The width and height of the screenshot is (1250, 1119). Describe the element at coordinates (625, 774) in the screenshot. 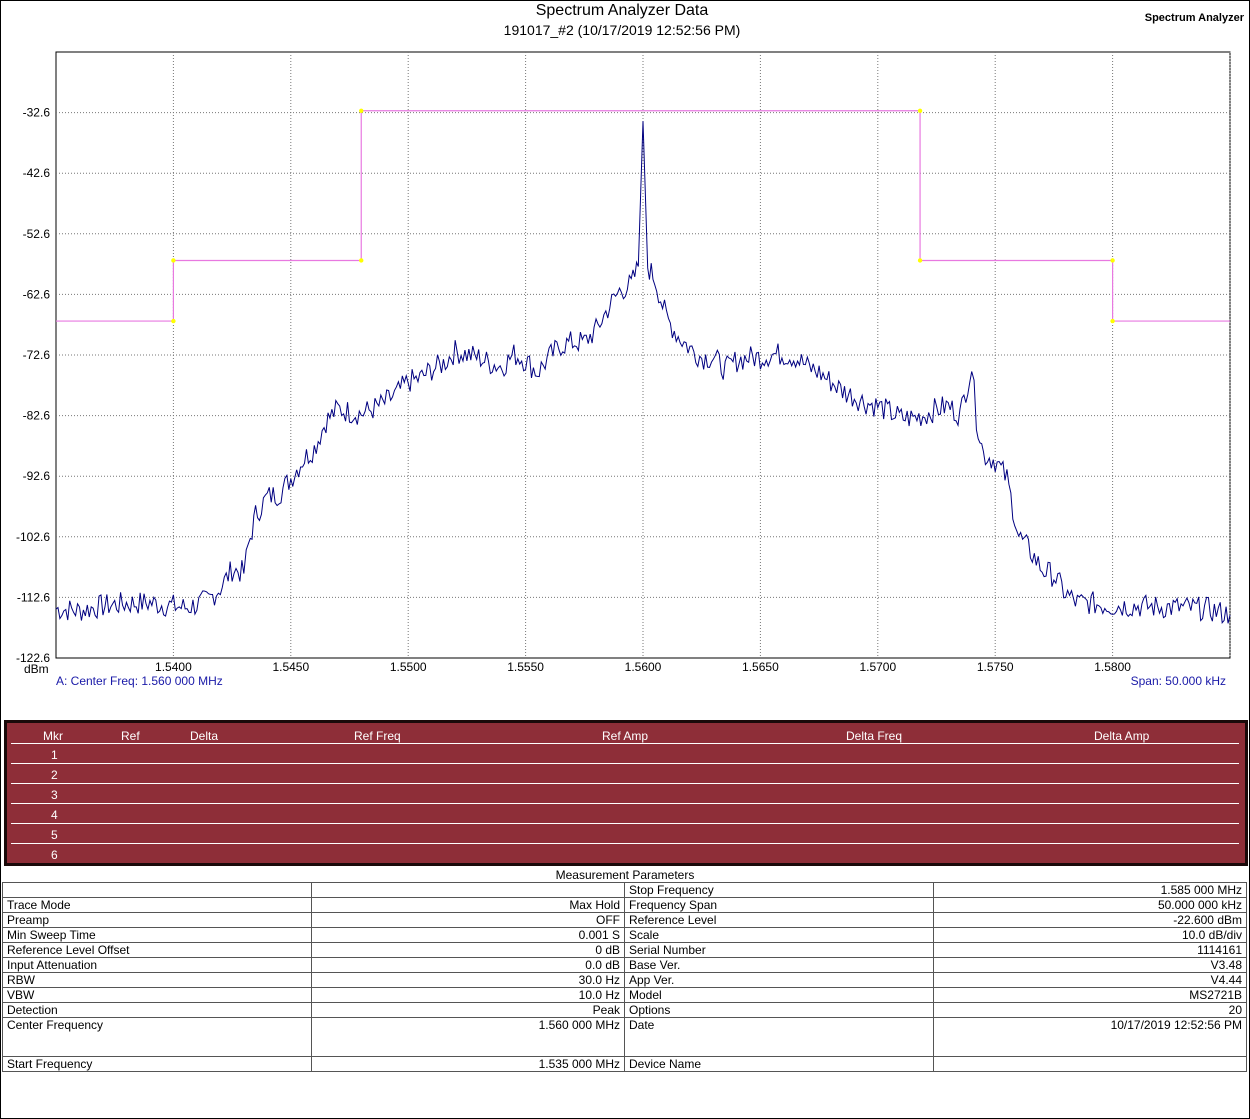

I see `marker-row: 2` at that location.